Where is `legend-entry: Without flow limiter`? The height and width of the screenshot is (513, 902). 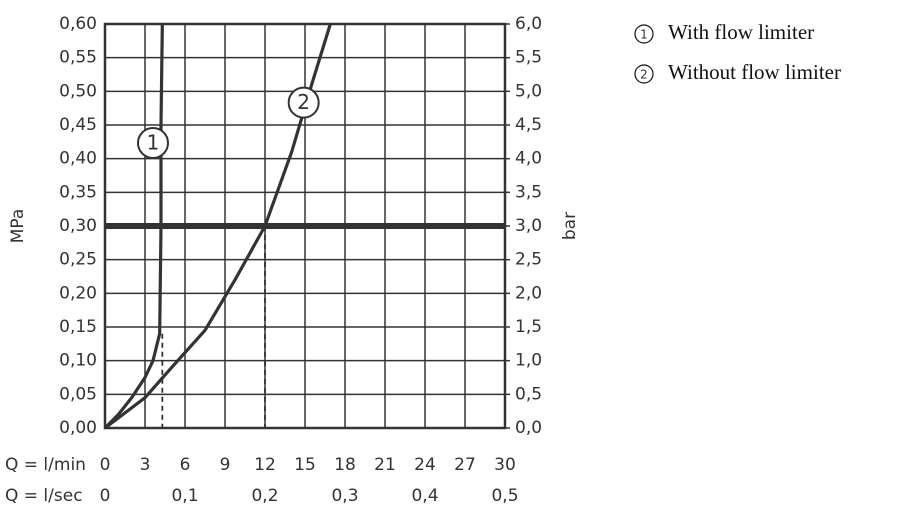
legend-entry: Without flow limiter is located at coordinates (754, 72).